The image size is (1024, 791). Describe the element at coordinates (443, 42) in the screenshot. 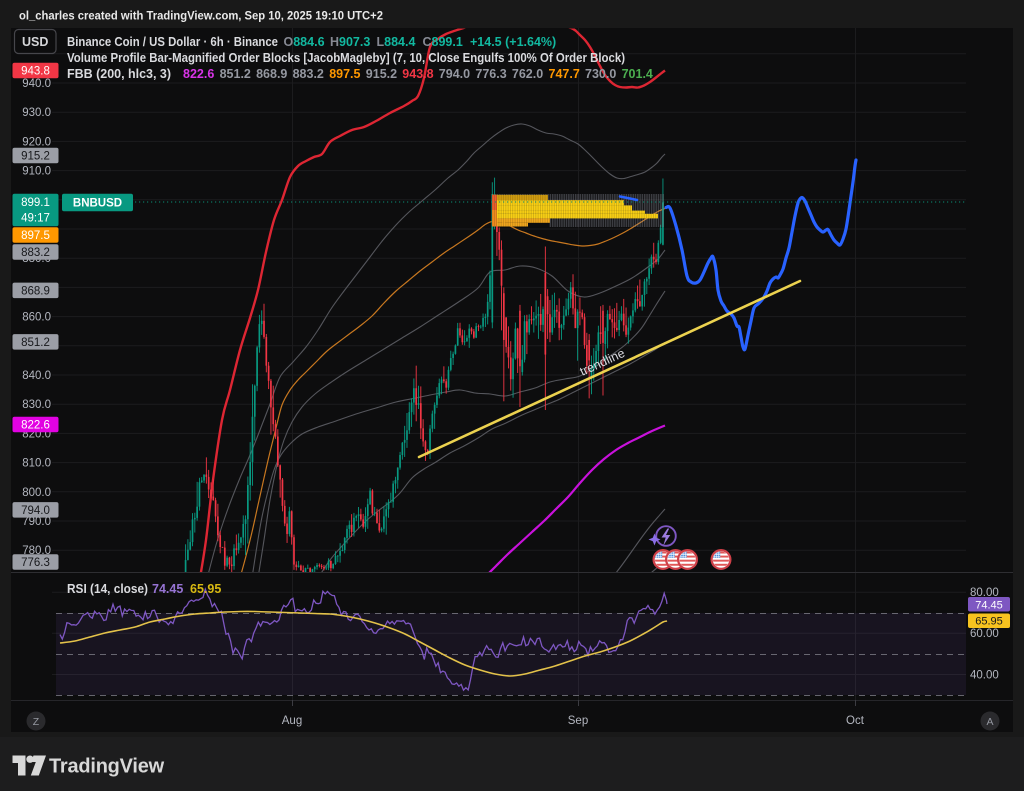

I see `svg-text: C899.1` at that location.